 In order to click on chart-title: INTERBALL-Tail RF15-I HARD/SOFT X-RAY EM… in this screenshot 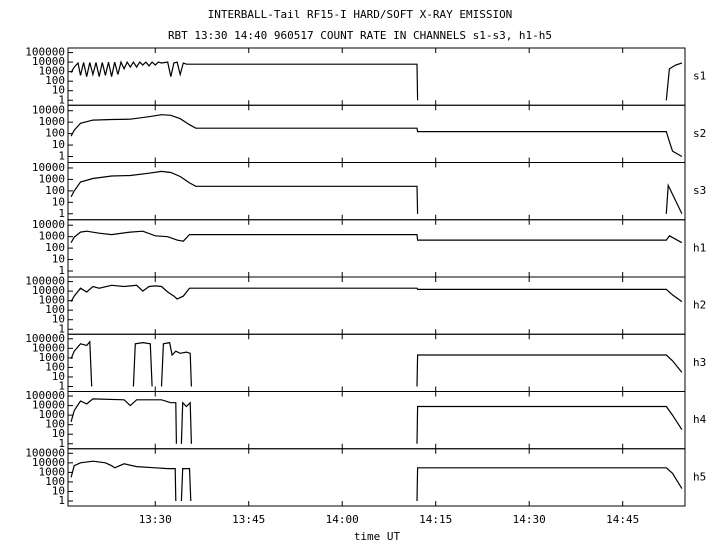, I will do `click(360, 14)`.